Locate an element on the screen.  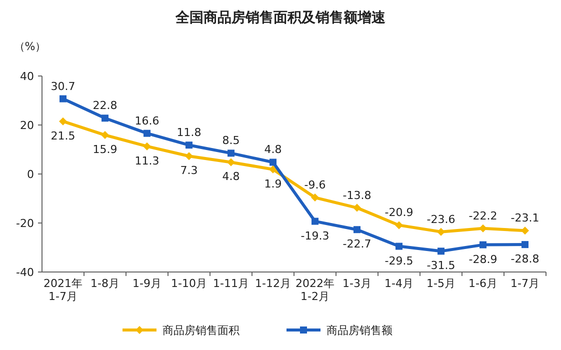
legend-label: 商品房销售面积 is located at coordinates (201, 330).